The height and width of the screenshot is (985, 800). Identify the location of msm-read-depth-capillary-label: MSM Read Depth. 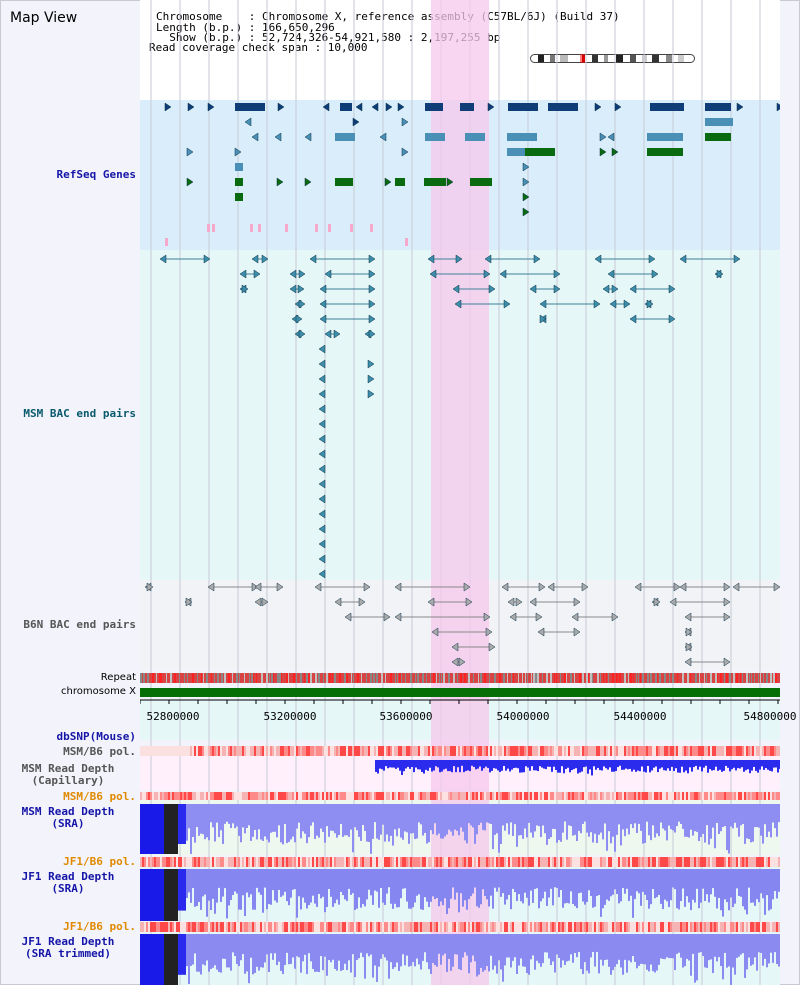
(68, 768).